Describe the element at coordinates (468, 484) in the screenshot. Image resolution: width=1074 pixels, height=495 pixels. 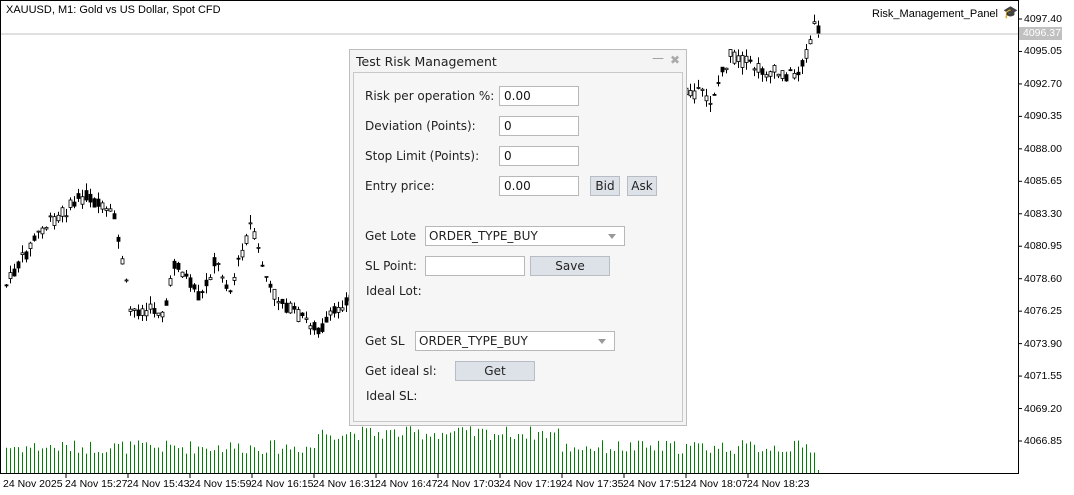
I see `time-tick-label: 24 Nov 17:03` at that location.